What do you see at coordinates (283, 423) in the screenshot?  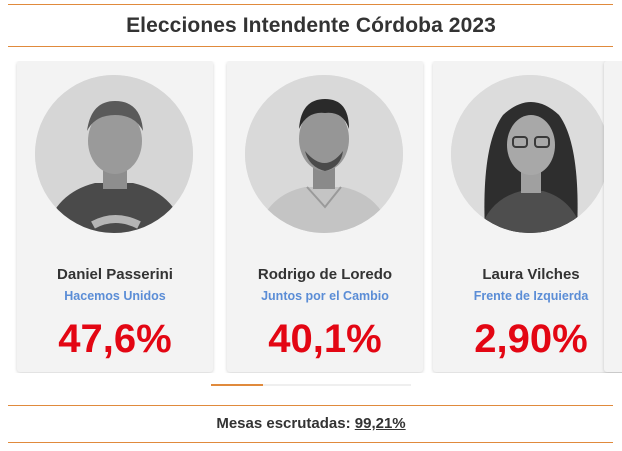 I see `footer-label: Mesas escrutadas:` at bounding box center [283, 423].